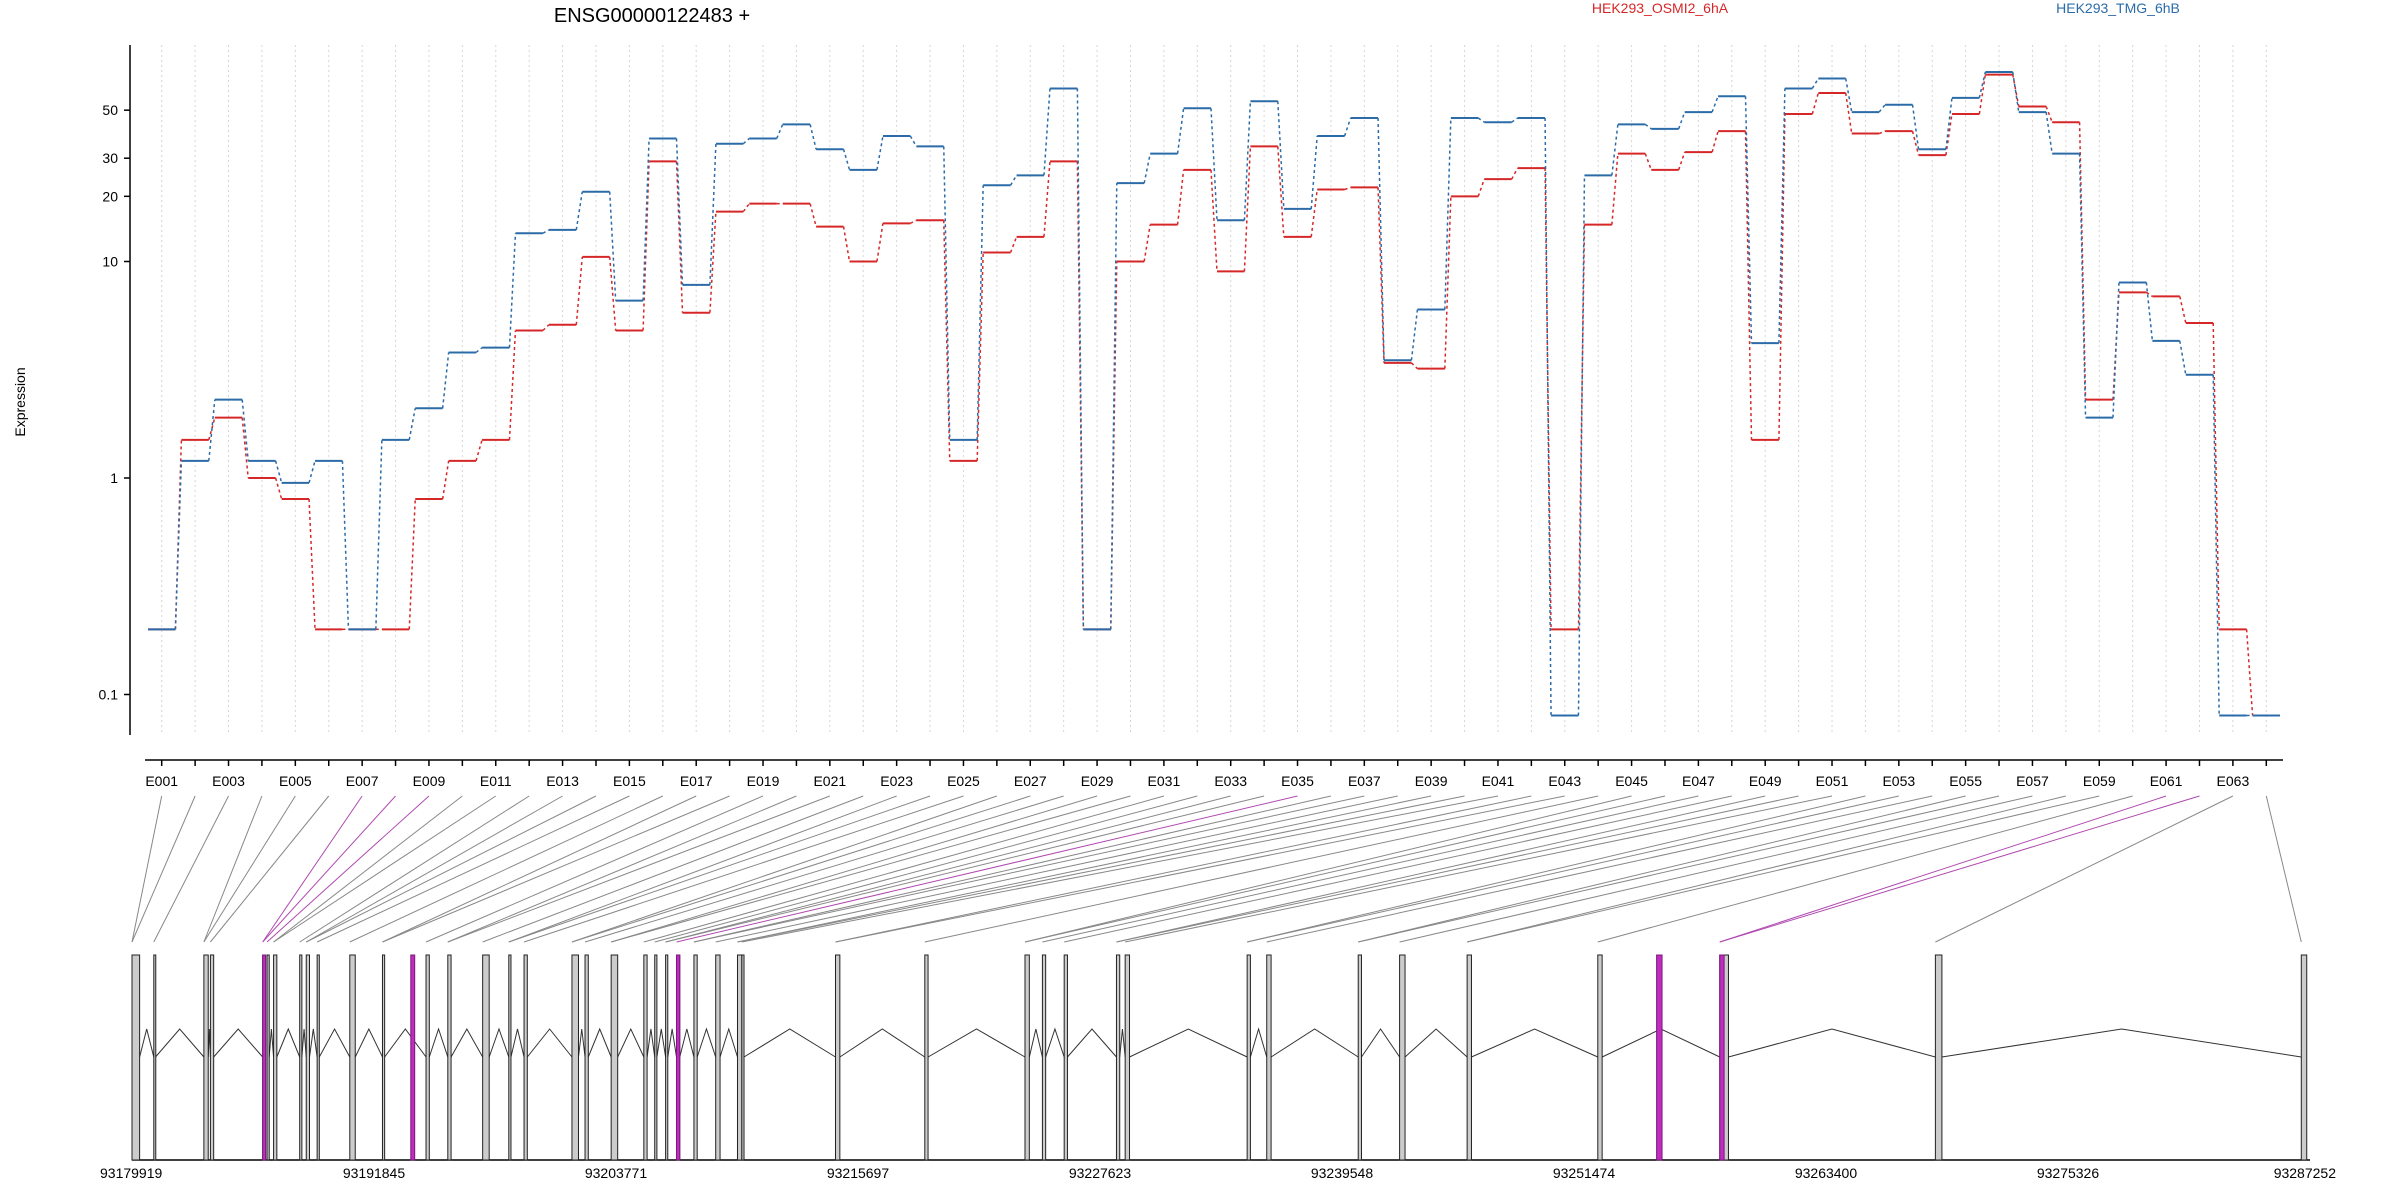 Image resolution: width=2400 pixels, height=1200 pixels. What do you see at coordinates (696, 781) in the screenshot?
I see `x-tick-label: E017` at bounding box center [696, 781].